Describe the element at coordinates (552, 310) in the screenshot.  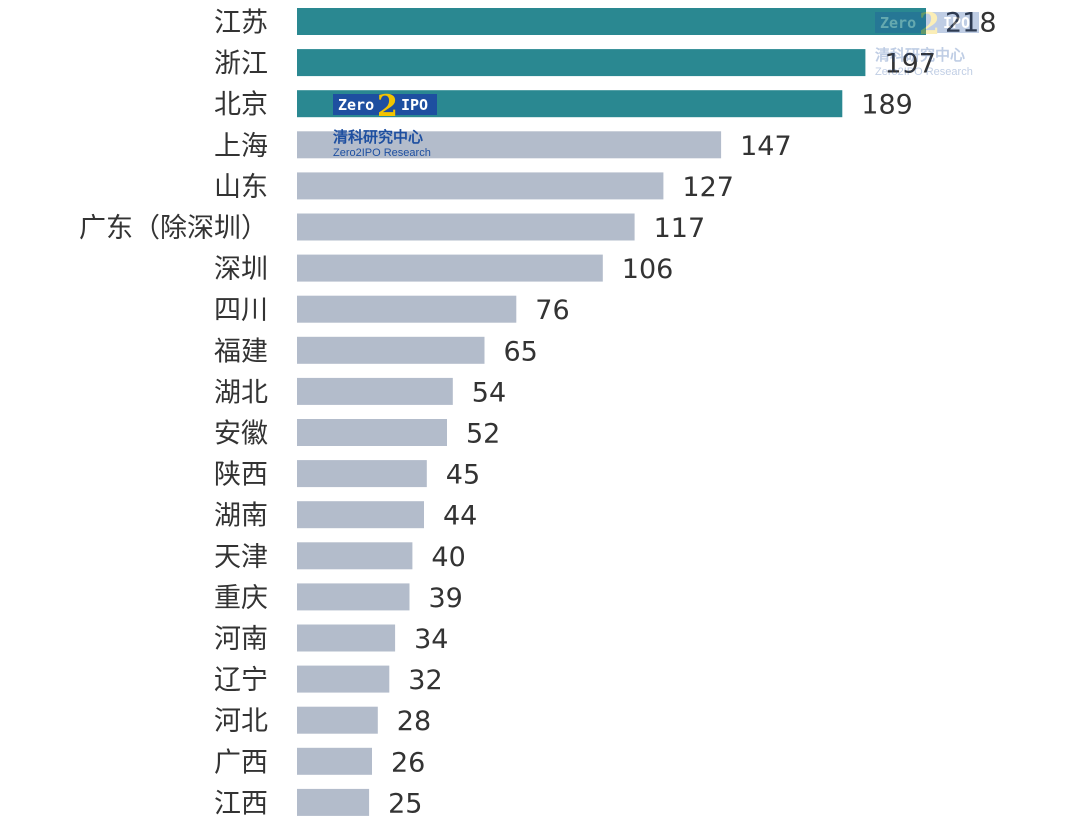
I see `value-label: 76` at that location.